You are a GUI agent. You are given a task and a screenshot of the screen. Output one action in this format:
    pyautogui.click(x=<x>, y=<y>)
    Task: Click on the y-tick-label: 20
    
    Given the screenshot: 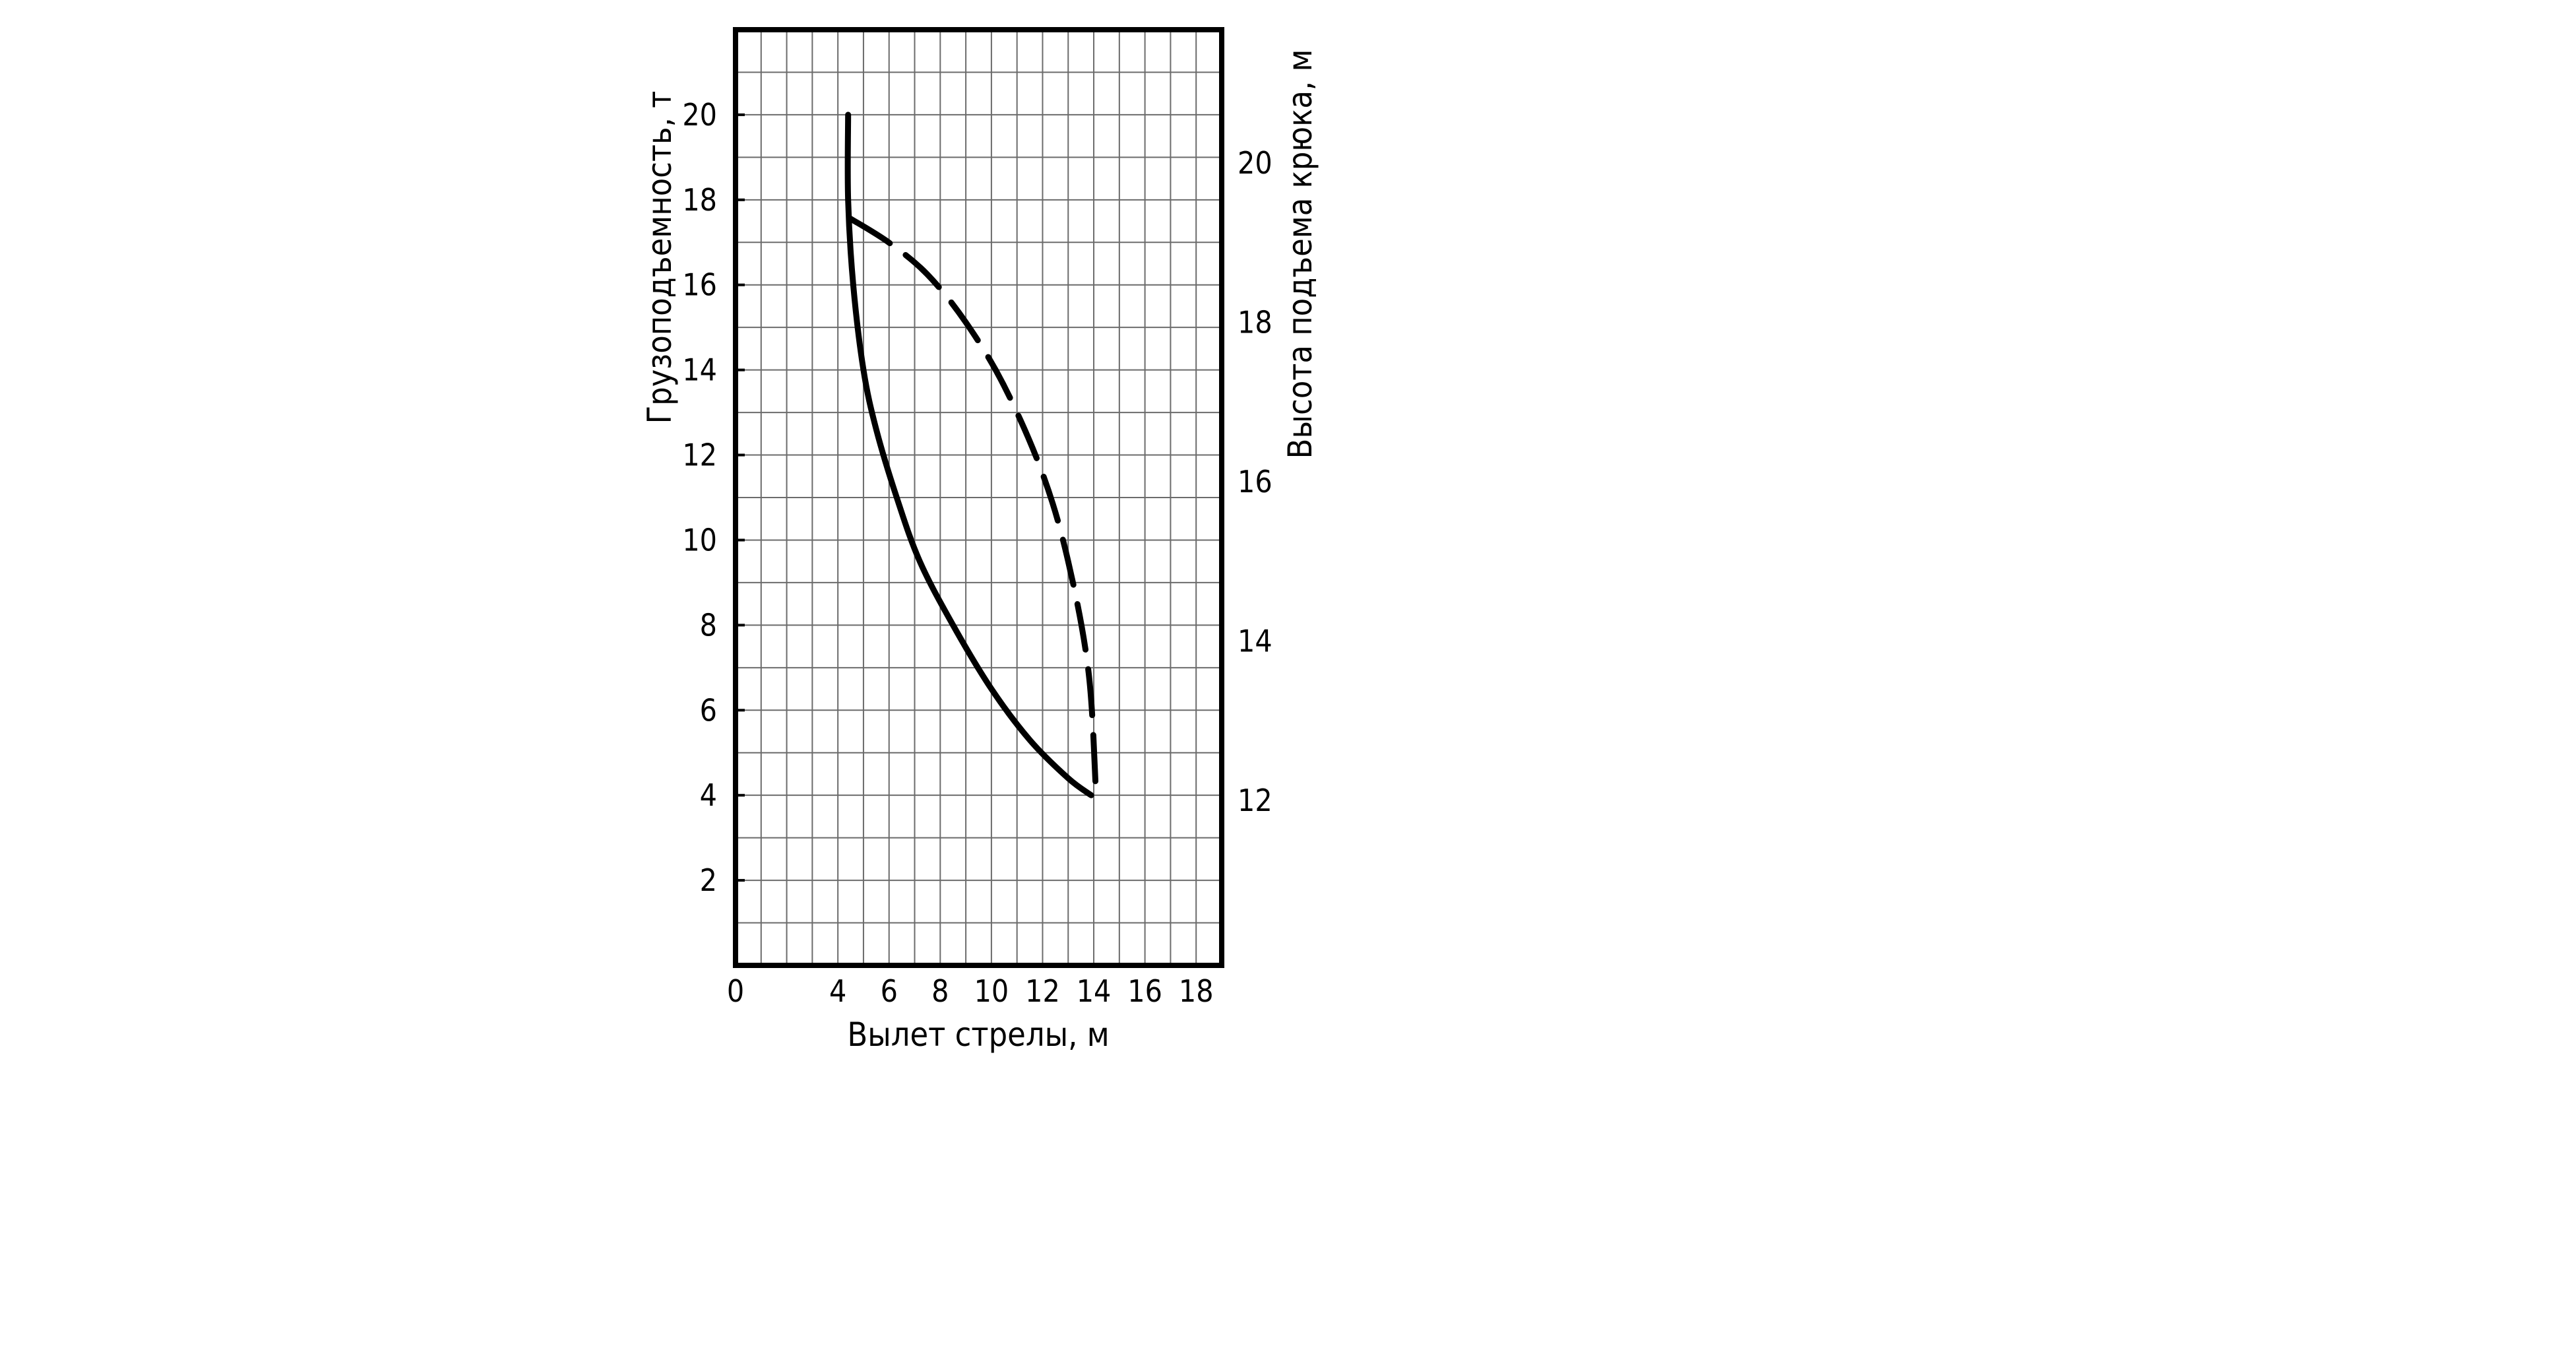 What is the action you would take?
    pyautogui.click(x=700, y=115)
    